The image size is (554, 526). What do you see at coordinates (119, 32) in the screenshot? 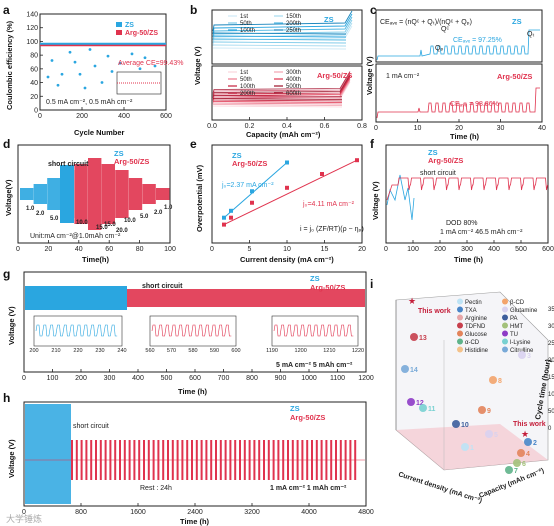
I see `panel-a-legend-arg-marker` at bounding box center [119, 32].